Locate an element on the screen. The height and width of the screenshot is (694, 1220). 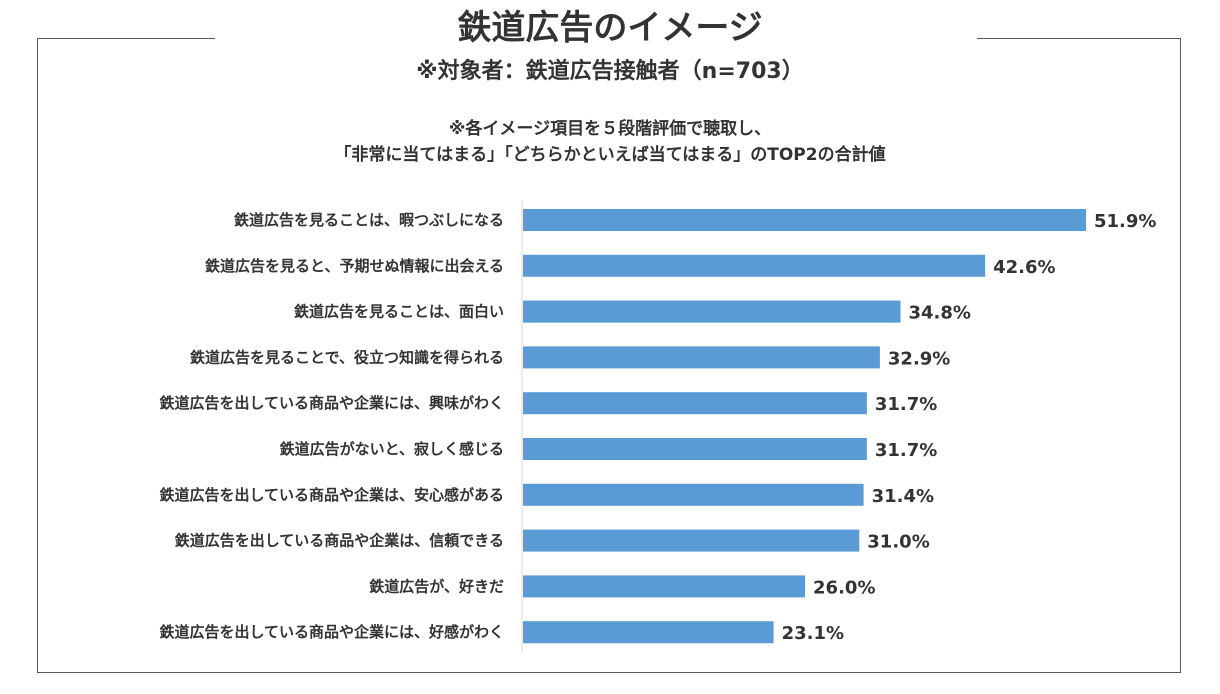
method-note-line1: ※各イメージ項目を５段階評価で聴取し、 is located at coordinates (610, 129).